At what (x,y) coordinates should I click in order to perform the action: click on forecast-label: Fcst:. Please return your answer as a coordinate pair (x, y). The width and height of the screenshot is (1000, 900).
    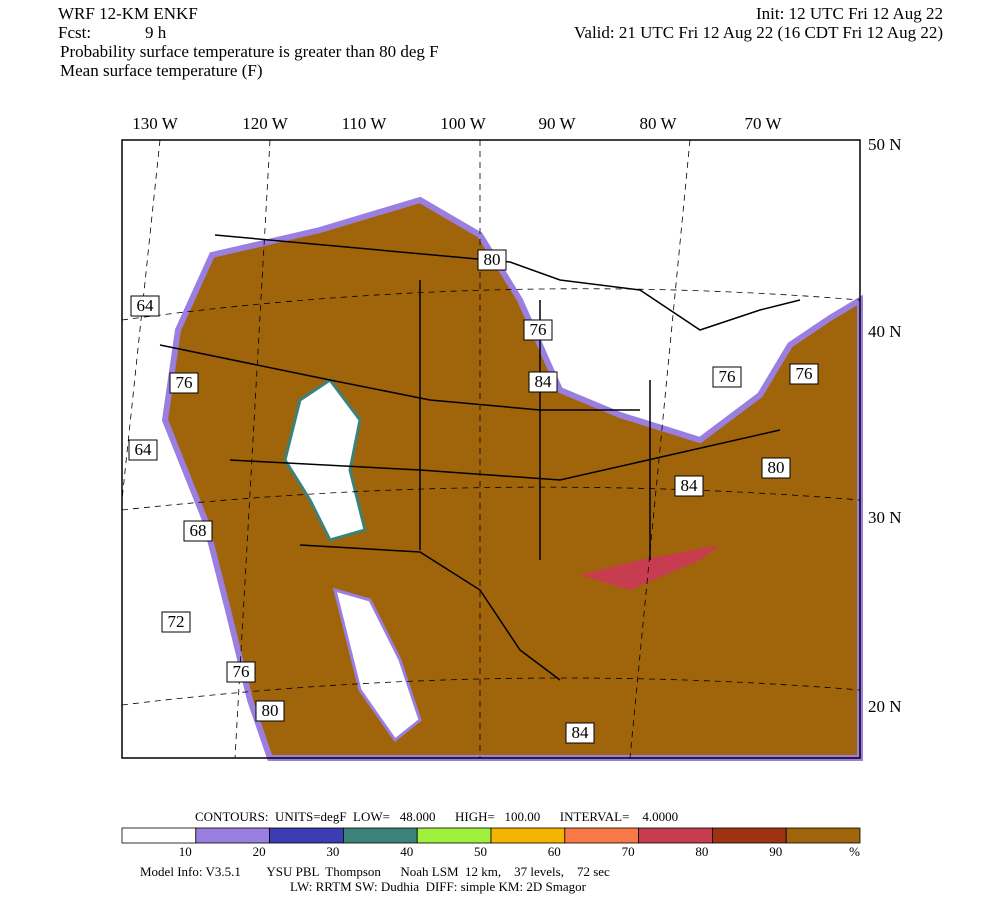
    Looking at the image, I should click on (74, 32).